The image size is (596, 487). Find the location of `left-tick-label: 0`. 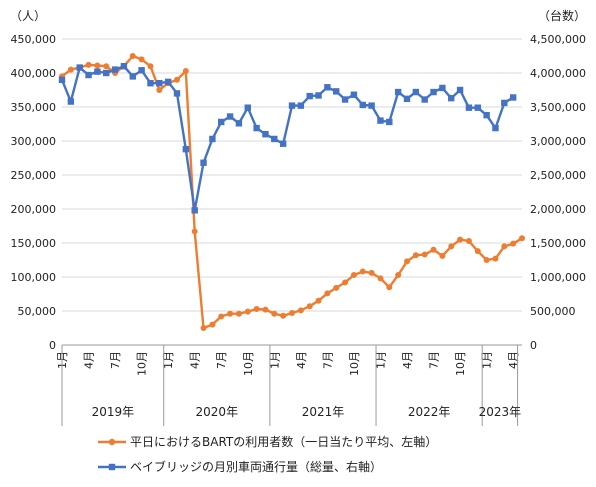

left-tick-label: 0 is located at coordinates (52, 345).